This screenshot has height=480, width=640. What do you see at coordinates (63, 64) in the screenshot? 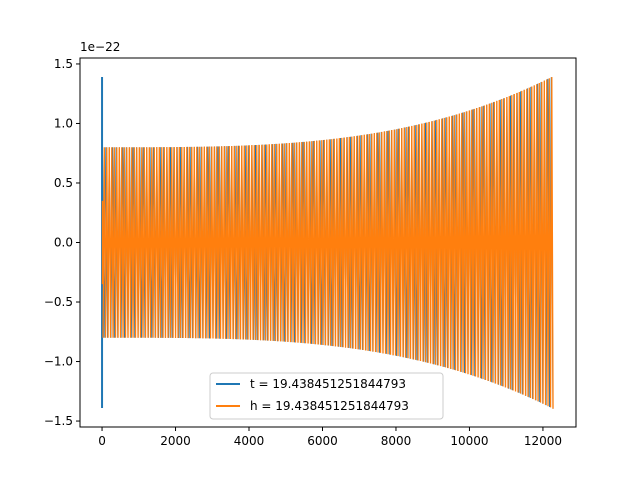
I see `y-tick-label: 1.5` at bounding box center [63, 64].